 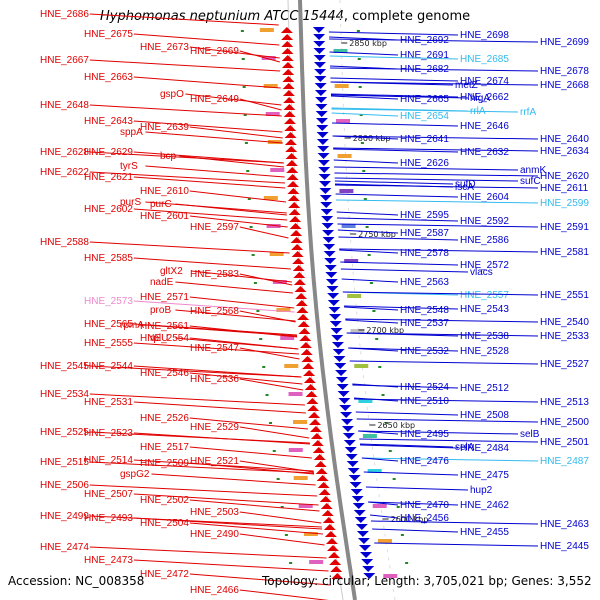 What do you see at coordinates (222, 16) in the screenshot?
I see `organism-name: Hyphomonas neptunium ATCC 15444` at bounding box center [222, 16].